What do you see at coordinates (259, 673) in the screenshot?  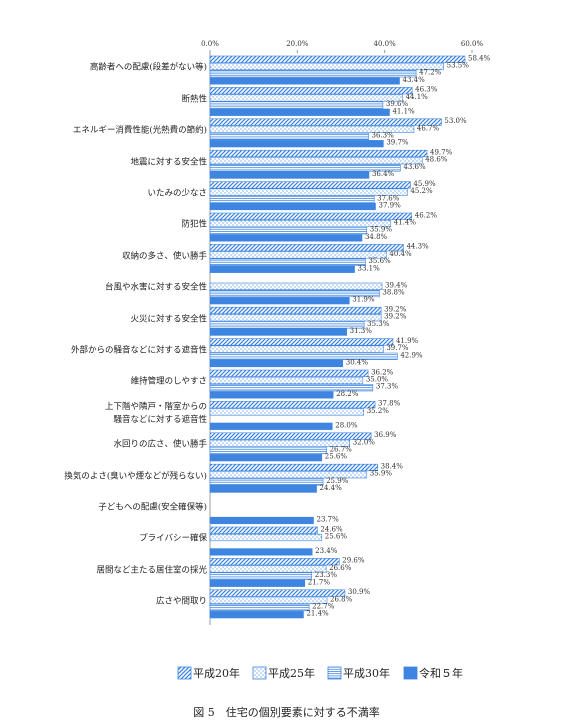 I see `legend-swatch` at bounding box center [259, 673].